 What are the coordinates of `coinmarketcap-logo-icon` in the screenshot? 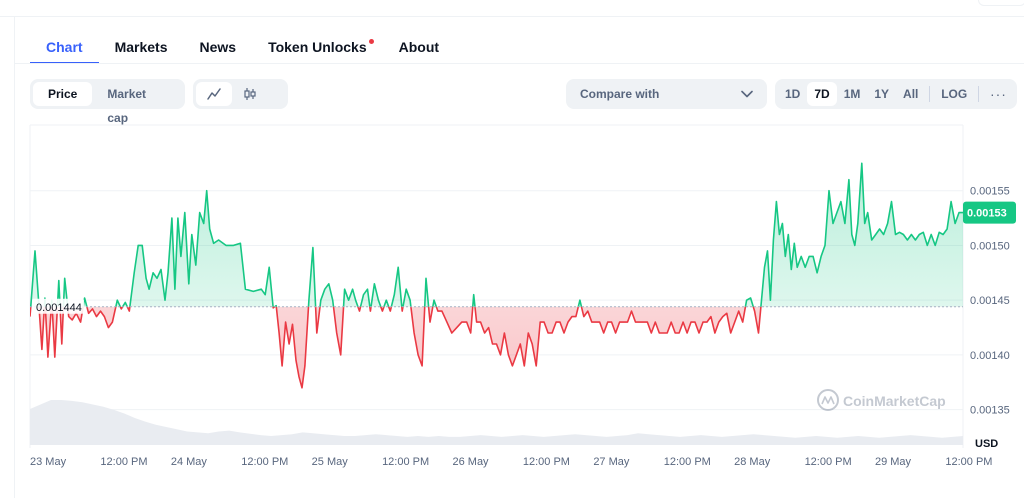 It's located at (828, 400).